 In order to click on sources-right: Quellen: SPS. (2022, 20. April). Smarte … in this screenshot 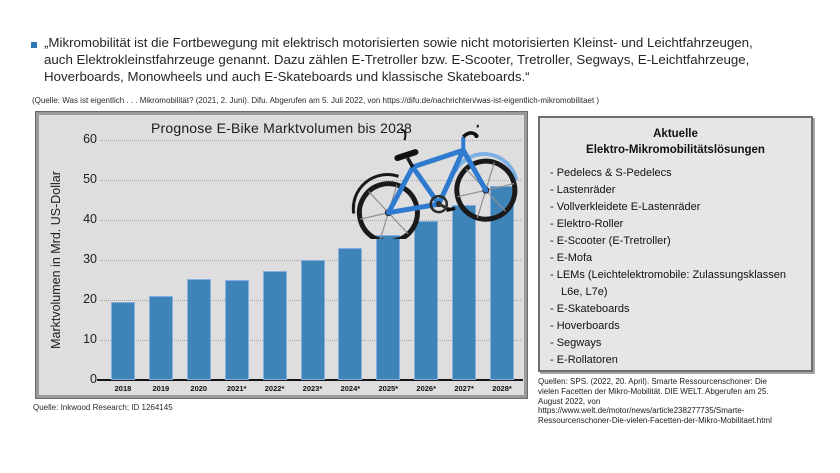, I will do `click(683, 401)`.